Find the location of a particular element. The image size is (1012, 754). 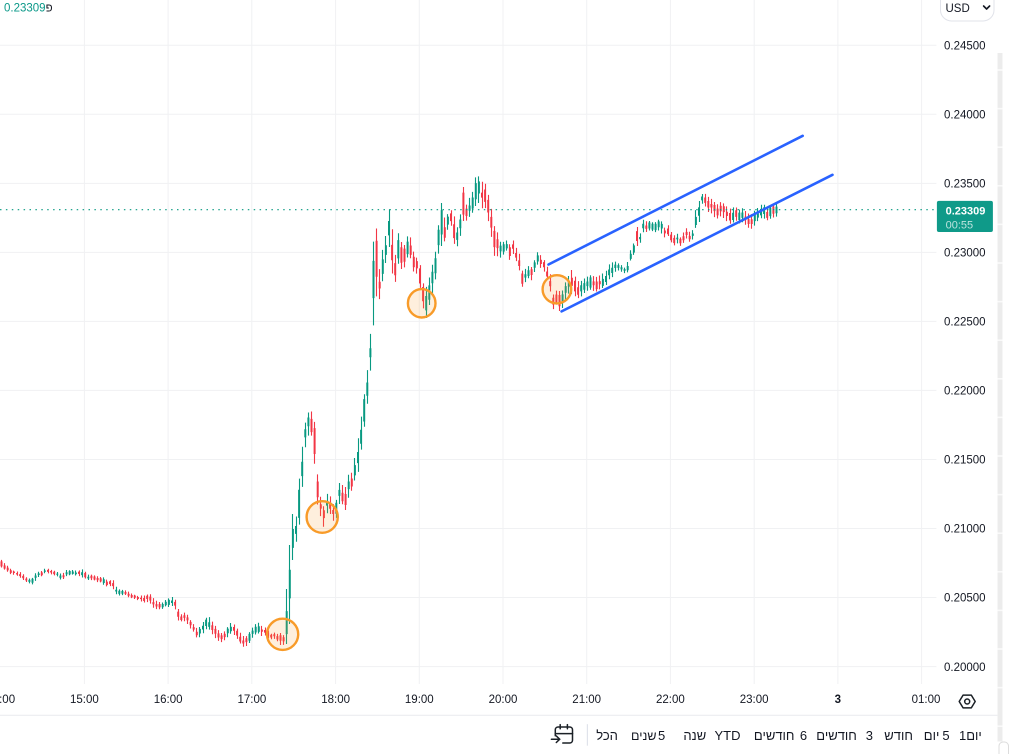

svg-text: 00:55 is located at coordinates (960, 225).